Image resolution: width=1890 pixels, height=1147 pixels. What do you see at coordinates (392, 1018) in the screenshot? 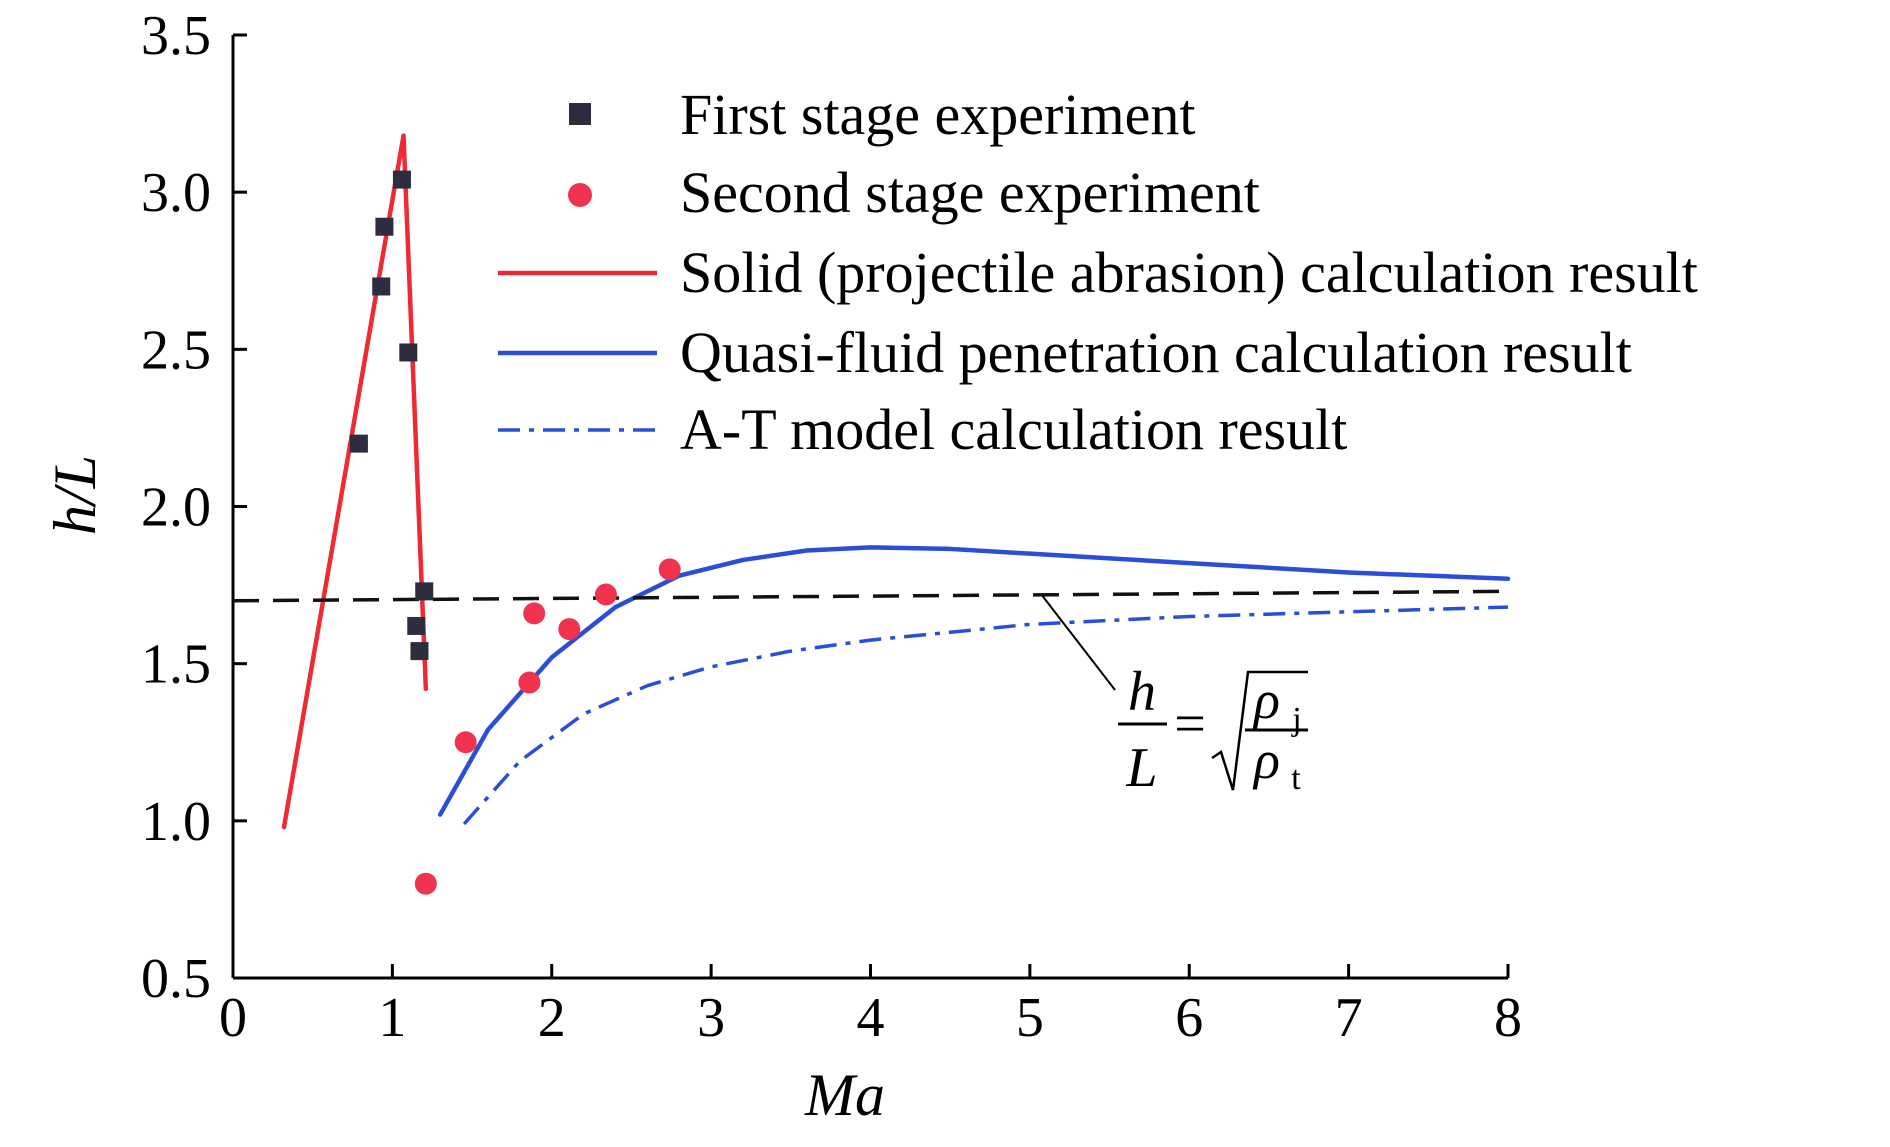
I see `x-tick-label: 1` at bounding box center [392, 1018].